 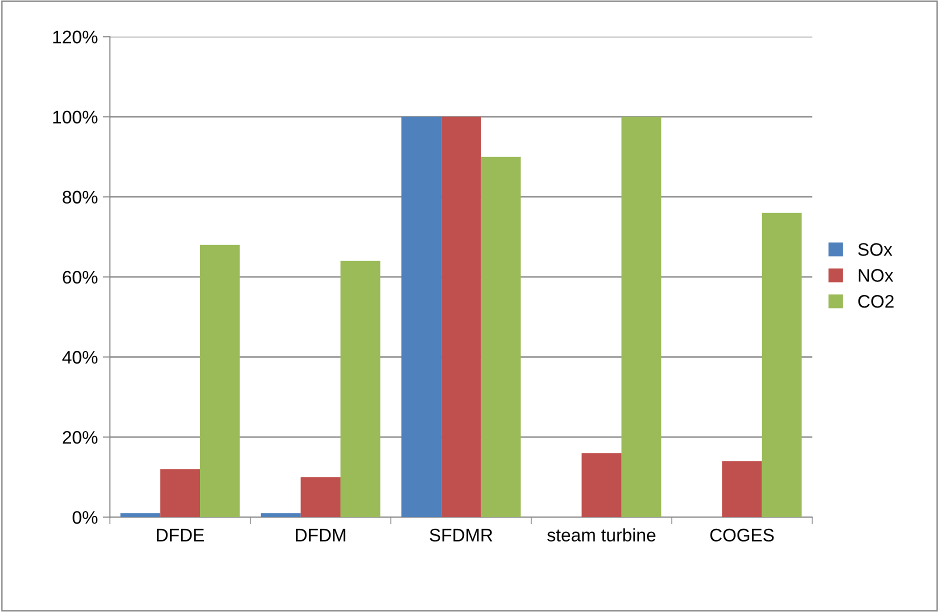 I want to click on y-tick-label: 80%, so click(x=80, y=197).